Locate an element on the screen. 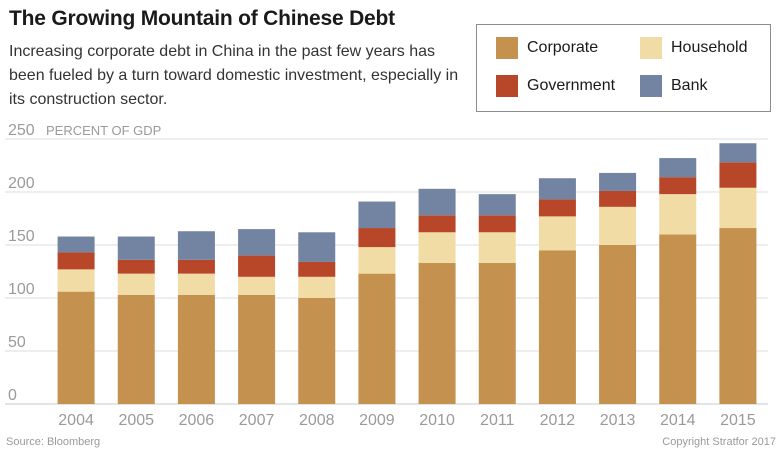 This screenshot has width=784, height=456. bar-corporate-2004 is located at coordinates (76, 347).